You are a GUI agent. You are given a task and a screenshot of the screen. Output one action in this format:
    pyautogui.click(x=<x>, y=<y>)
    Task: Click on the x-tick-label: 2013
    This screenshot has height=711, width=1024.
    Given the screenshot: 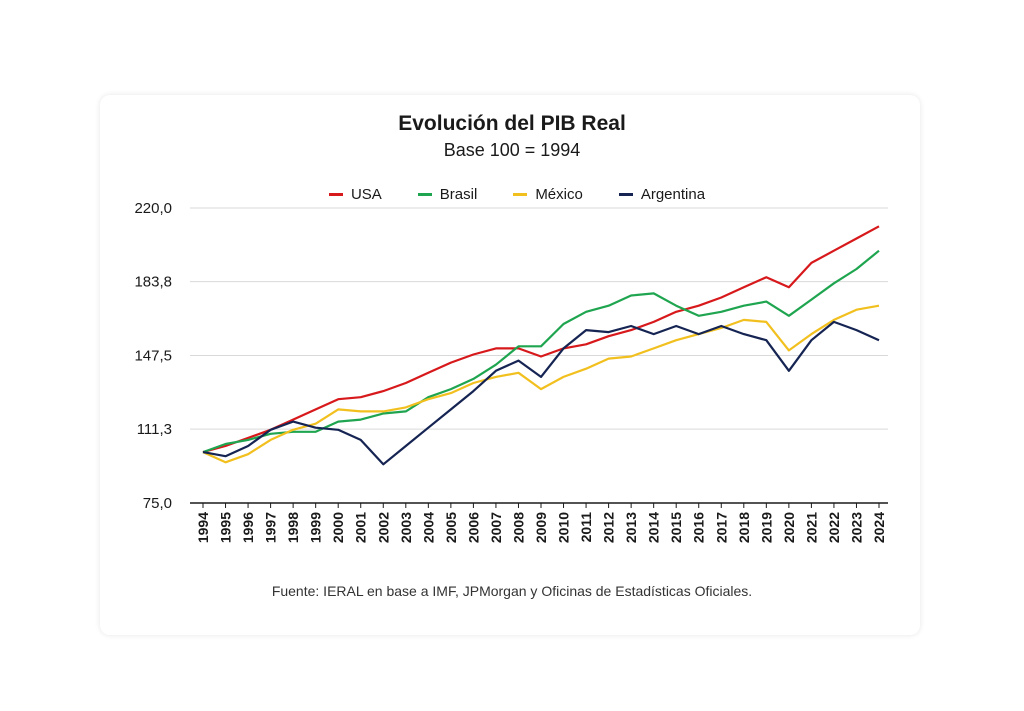 What is the action you would take?
    pyautogui.click(x=631, y=527)
    